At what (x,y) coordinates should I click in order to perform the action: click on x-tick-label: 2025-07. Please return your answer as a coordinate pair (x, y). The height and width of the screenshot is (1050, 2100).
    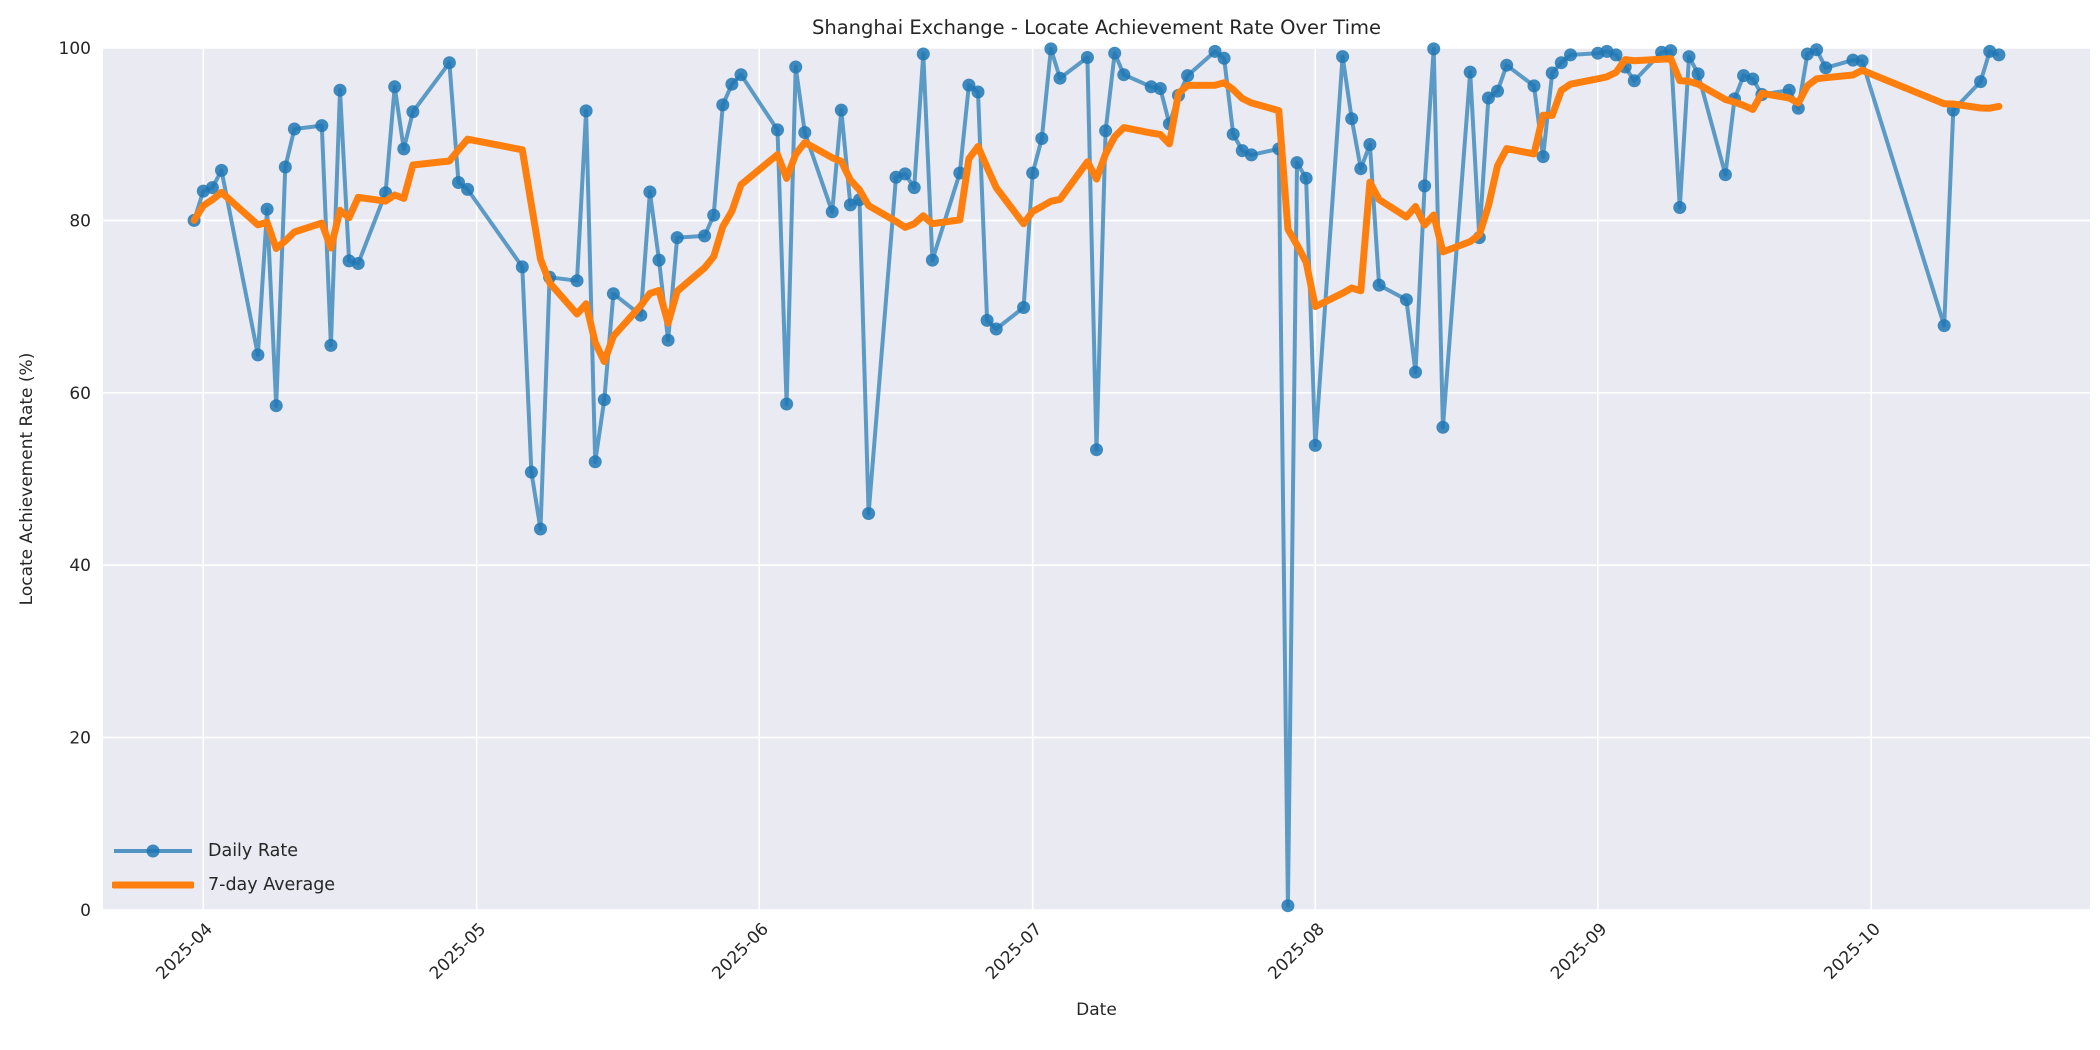
    Looking at the image, I should click on (1014, 951).